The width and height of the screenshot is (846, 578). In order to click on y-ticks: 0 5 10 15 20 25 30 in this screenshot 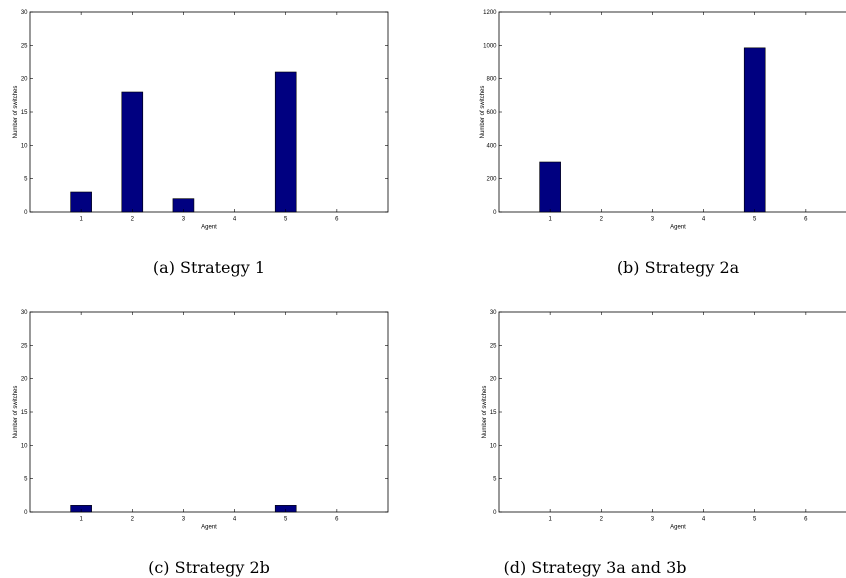, I will do `click(496, 413)`.